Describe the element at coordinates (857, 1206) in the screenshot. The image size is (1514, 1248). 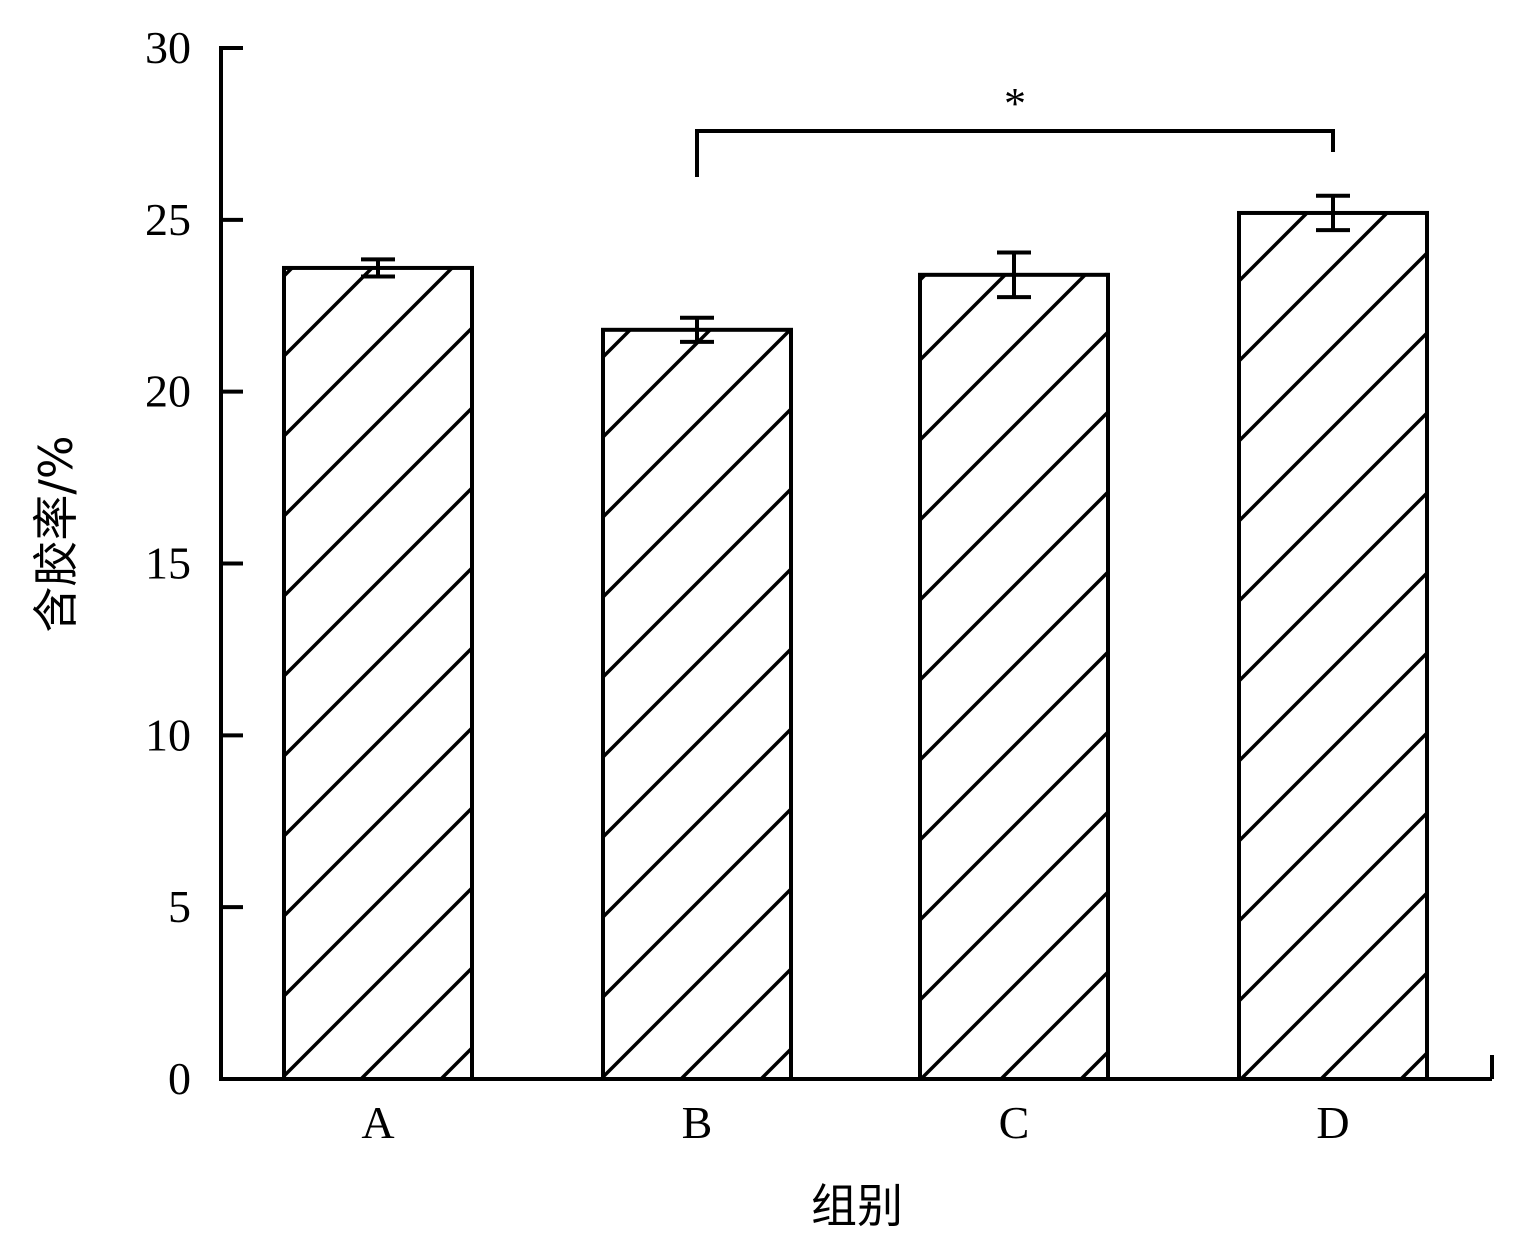
I see `x-axis-title: 组别` at that location.